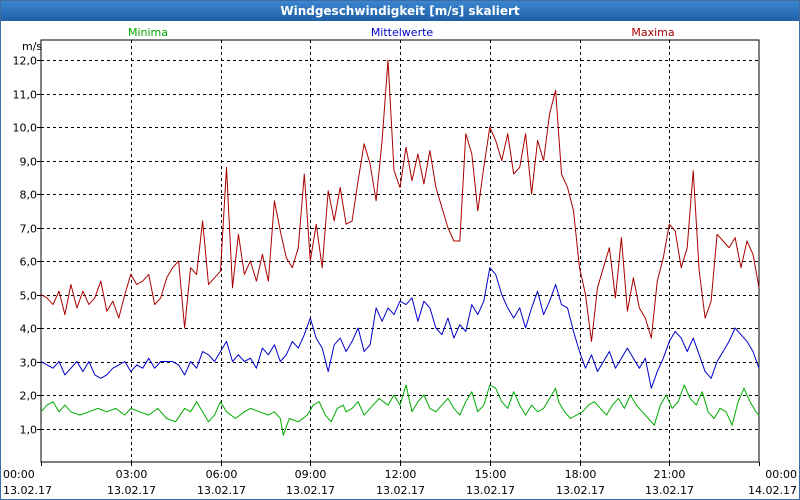 This screenshot has height=500, width=800. Describe the element at coordinates (581, 474) in the screenshot. I see `x-tick-time-6: 18:00` at that location.